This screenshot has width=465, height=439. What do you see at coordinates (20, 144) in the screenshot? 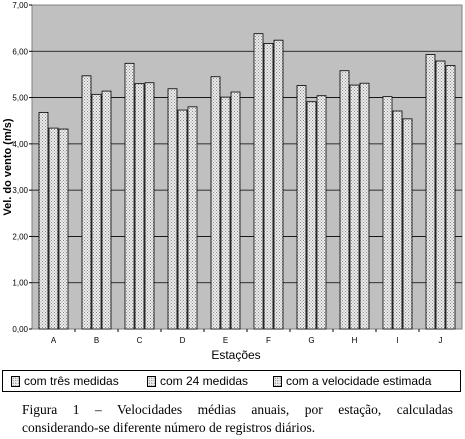
I see `y-tick-label: 4,00` at bounding box center [20, 144].